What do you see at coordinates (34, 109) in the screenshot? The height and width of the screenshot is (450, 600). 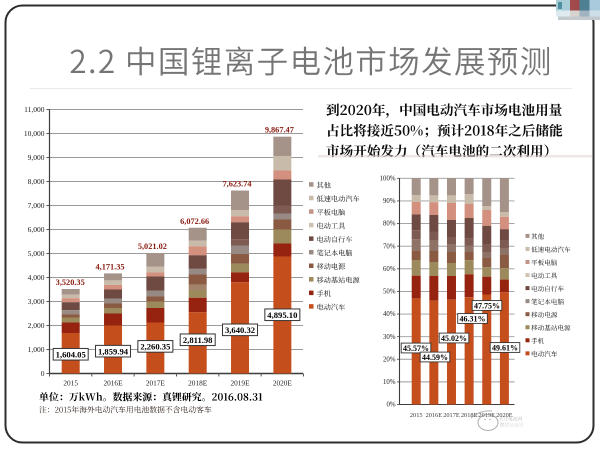 I see `svg-text: 11,000` at bounding box center [34, 109].